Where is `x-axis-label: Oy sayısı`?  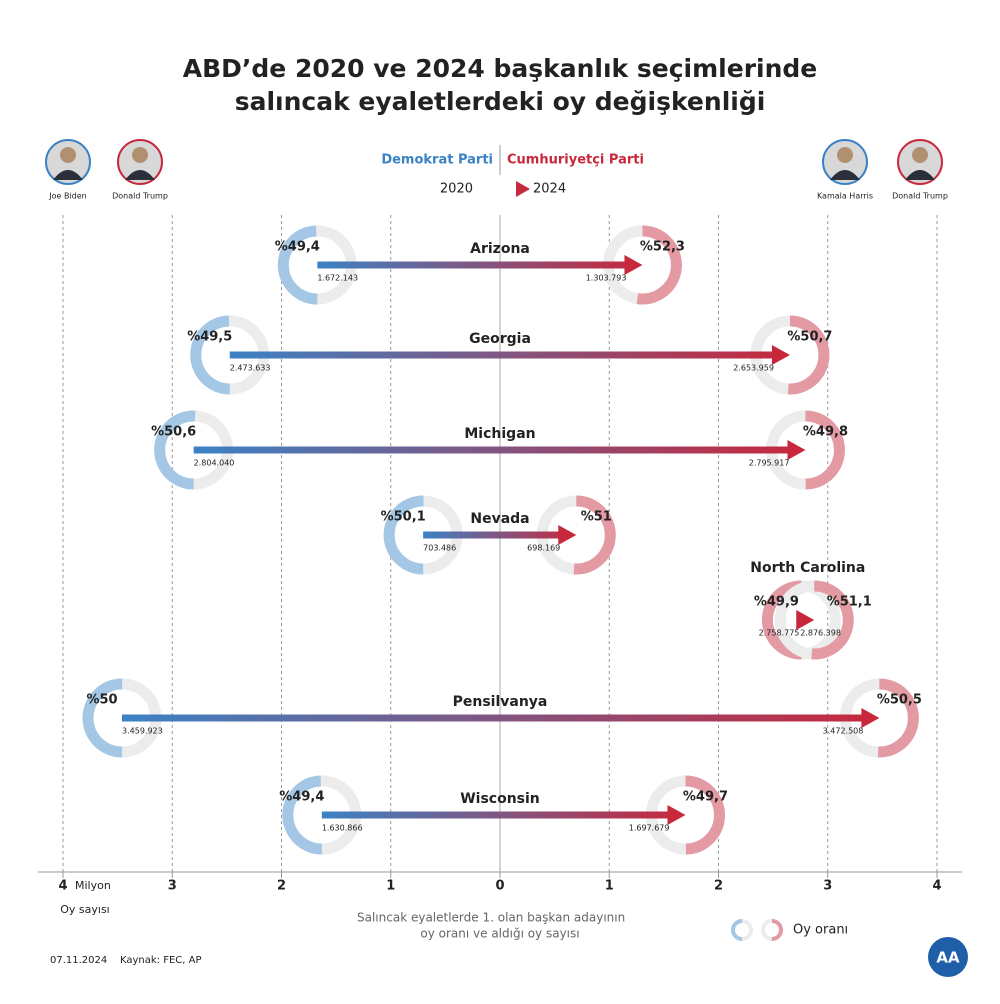 x-axis-label: Oy sayısı is located at coordinates (85, 909).